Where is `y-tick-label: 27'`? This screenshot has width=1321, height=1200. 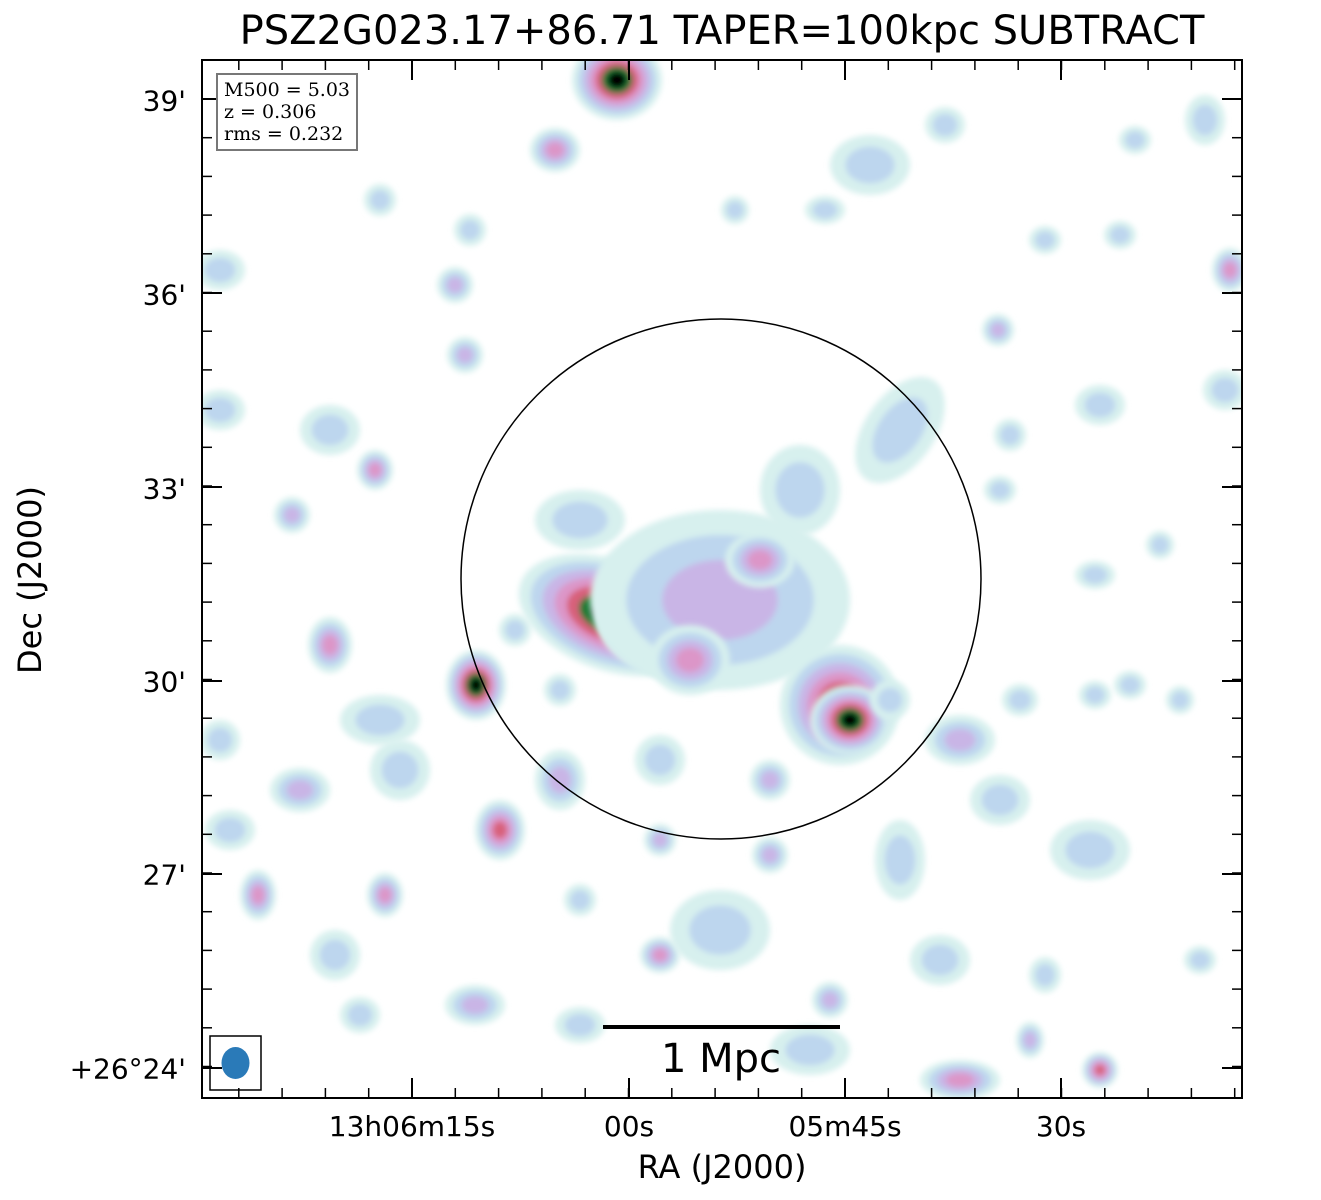
y-tick-label: 27' is located at coordinates (164, 875).